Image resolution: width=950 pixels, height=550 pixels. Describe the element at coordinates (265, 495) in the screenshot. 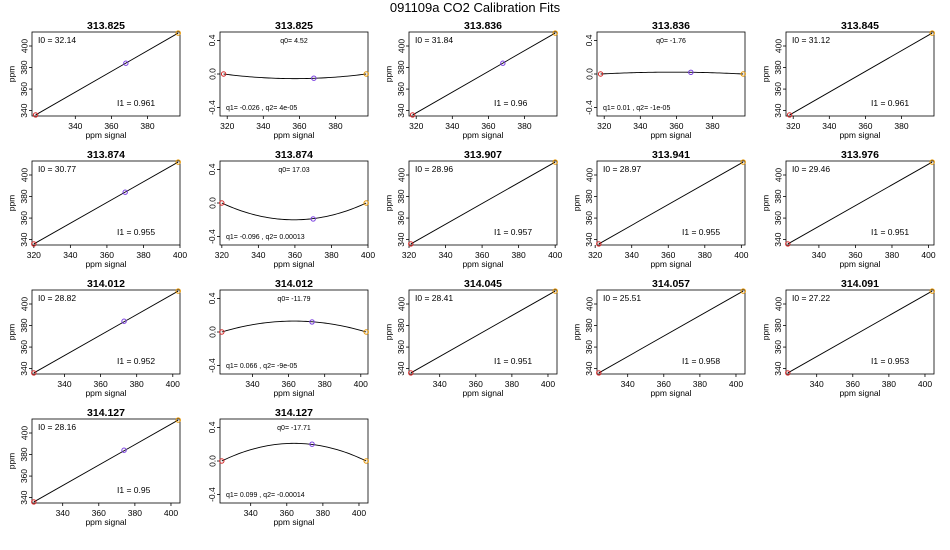

I see `annotation-bottom: q1= 0.099 , q2= -0.00014` at that location.